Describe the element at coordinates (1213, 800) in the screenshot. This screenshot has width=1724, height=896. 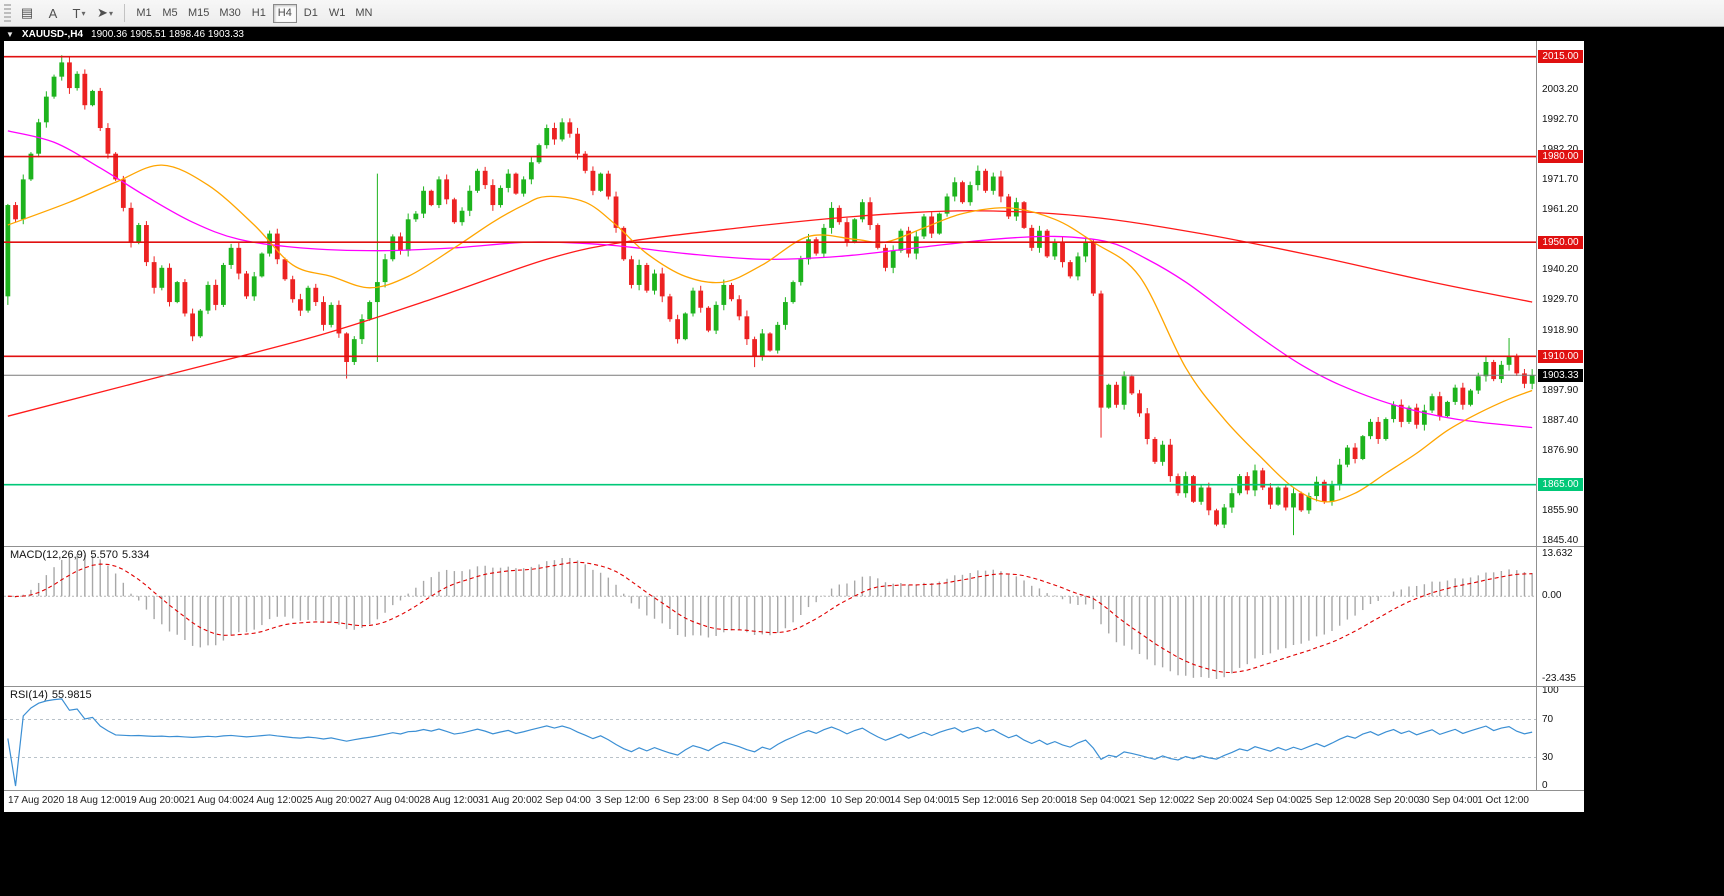
I see `time-tick-label: 22 Sep 20:00` at that location.